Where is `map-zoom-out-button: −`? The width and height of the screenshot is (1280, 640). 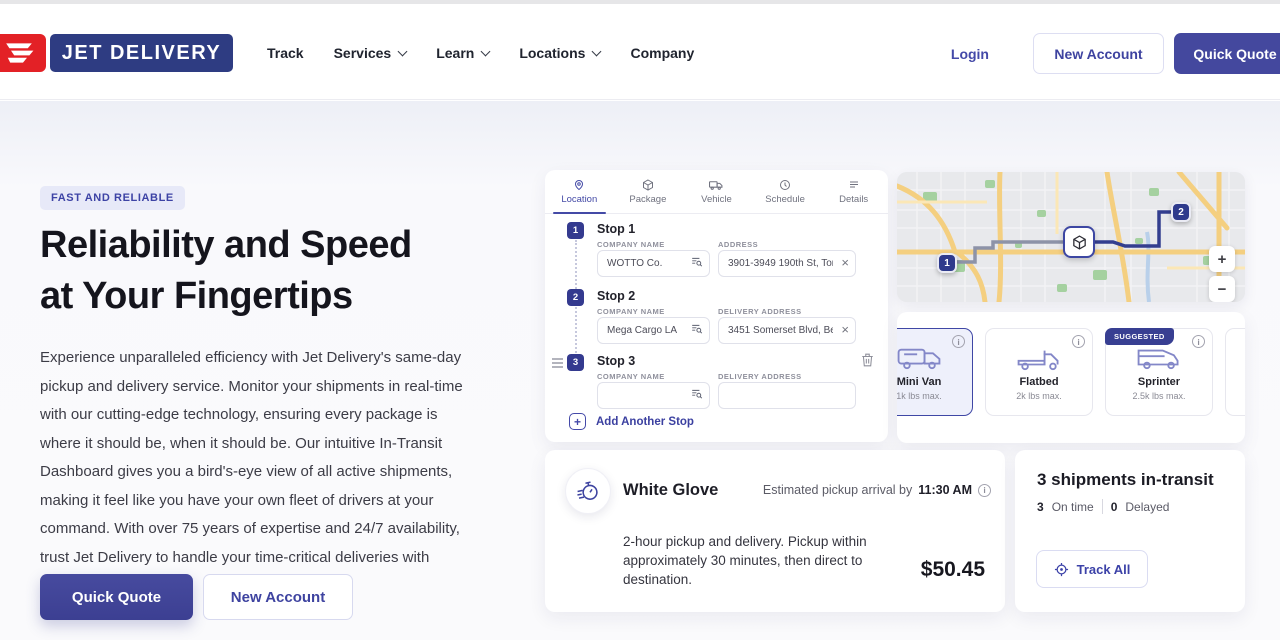 map-zoom-out-button: − is located at coordinates (1222, 289).